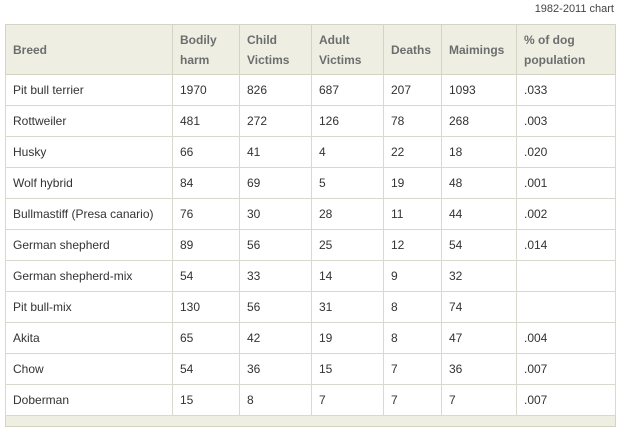 The image size is (625, 432). I want to click on maimings-cell: 54, so click(479, 245).